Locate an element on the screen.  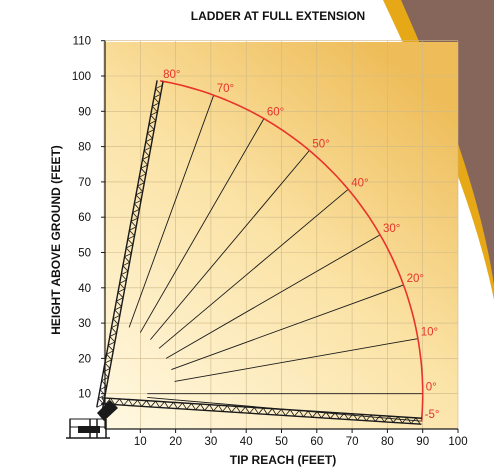
ladder-at-80-degrees is located at coordinates (130, 244).